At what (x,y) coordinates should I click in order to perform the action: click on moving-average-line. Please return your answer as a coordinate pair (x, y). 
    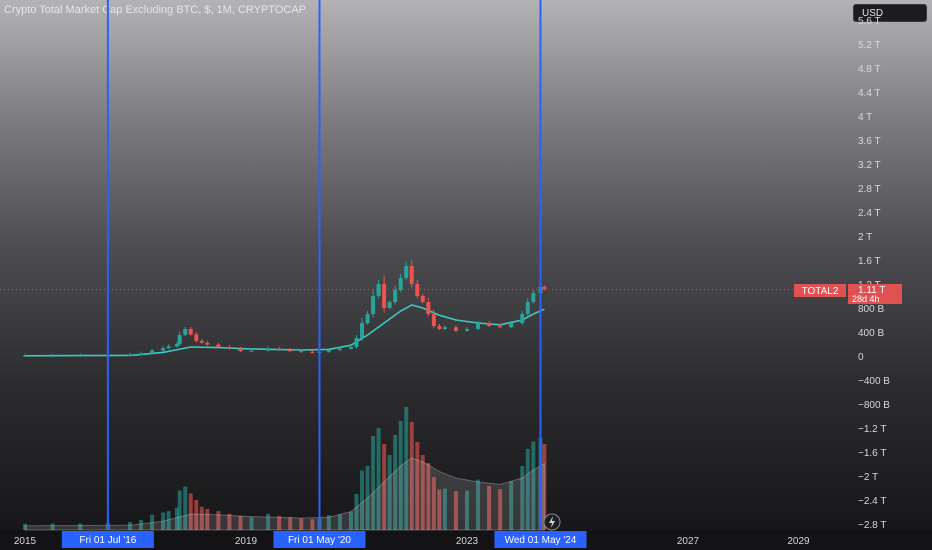
    Looking at the image, I should click on (284, 330).